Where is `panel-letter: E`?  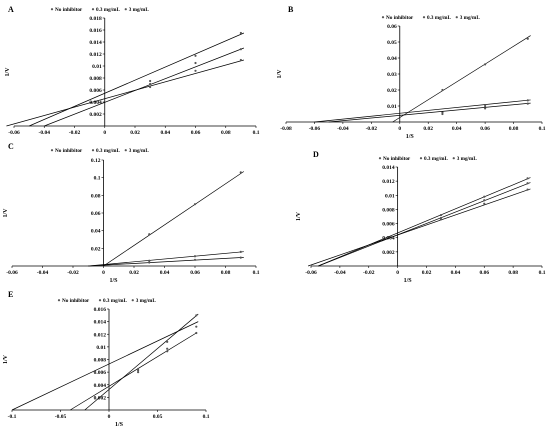
panel-letter: E is located at coordinates (10, 294).